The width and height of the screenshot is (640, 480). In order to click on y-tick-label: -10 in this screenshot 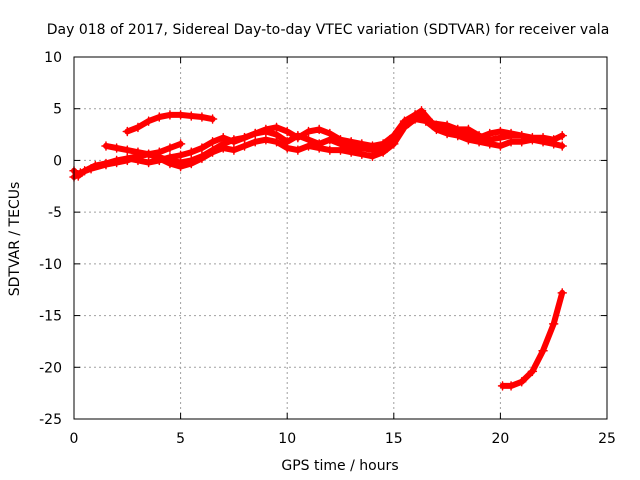, I will do `click(50, 265)`.